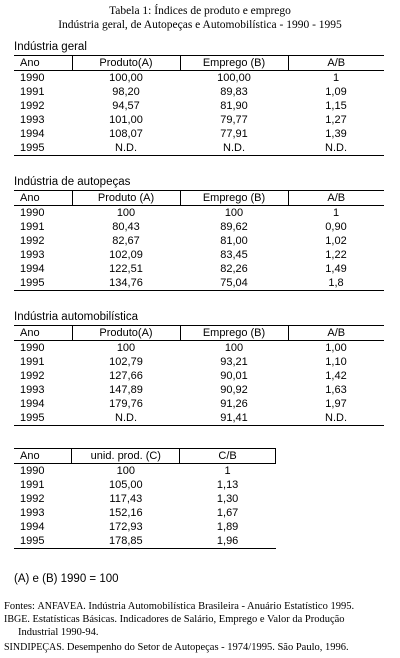 This screenshot has height=658, width=400. I want to click on table-row: 1992 82,67 81,00 1,02, so click(199, 241).